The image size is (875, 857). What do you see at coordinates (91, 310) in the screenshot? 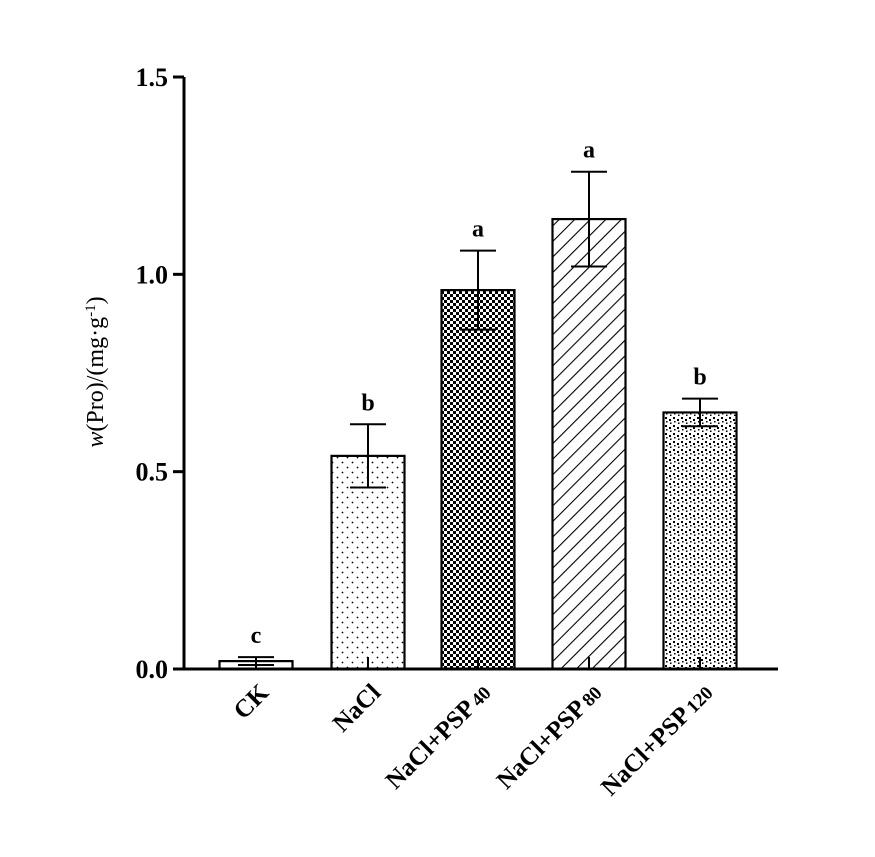
I see `y-axis-label-sup: -1` at bounding box center [91, 310].